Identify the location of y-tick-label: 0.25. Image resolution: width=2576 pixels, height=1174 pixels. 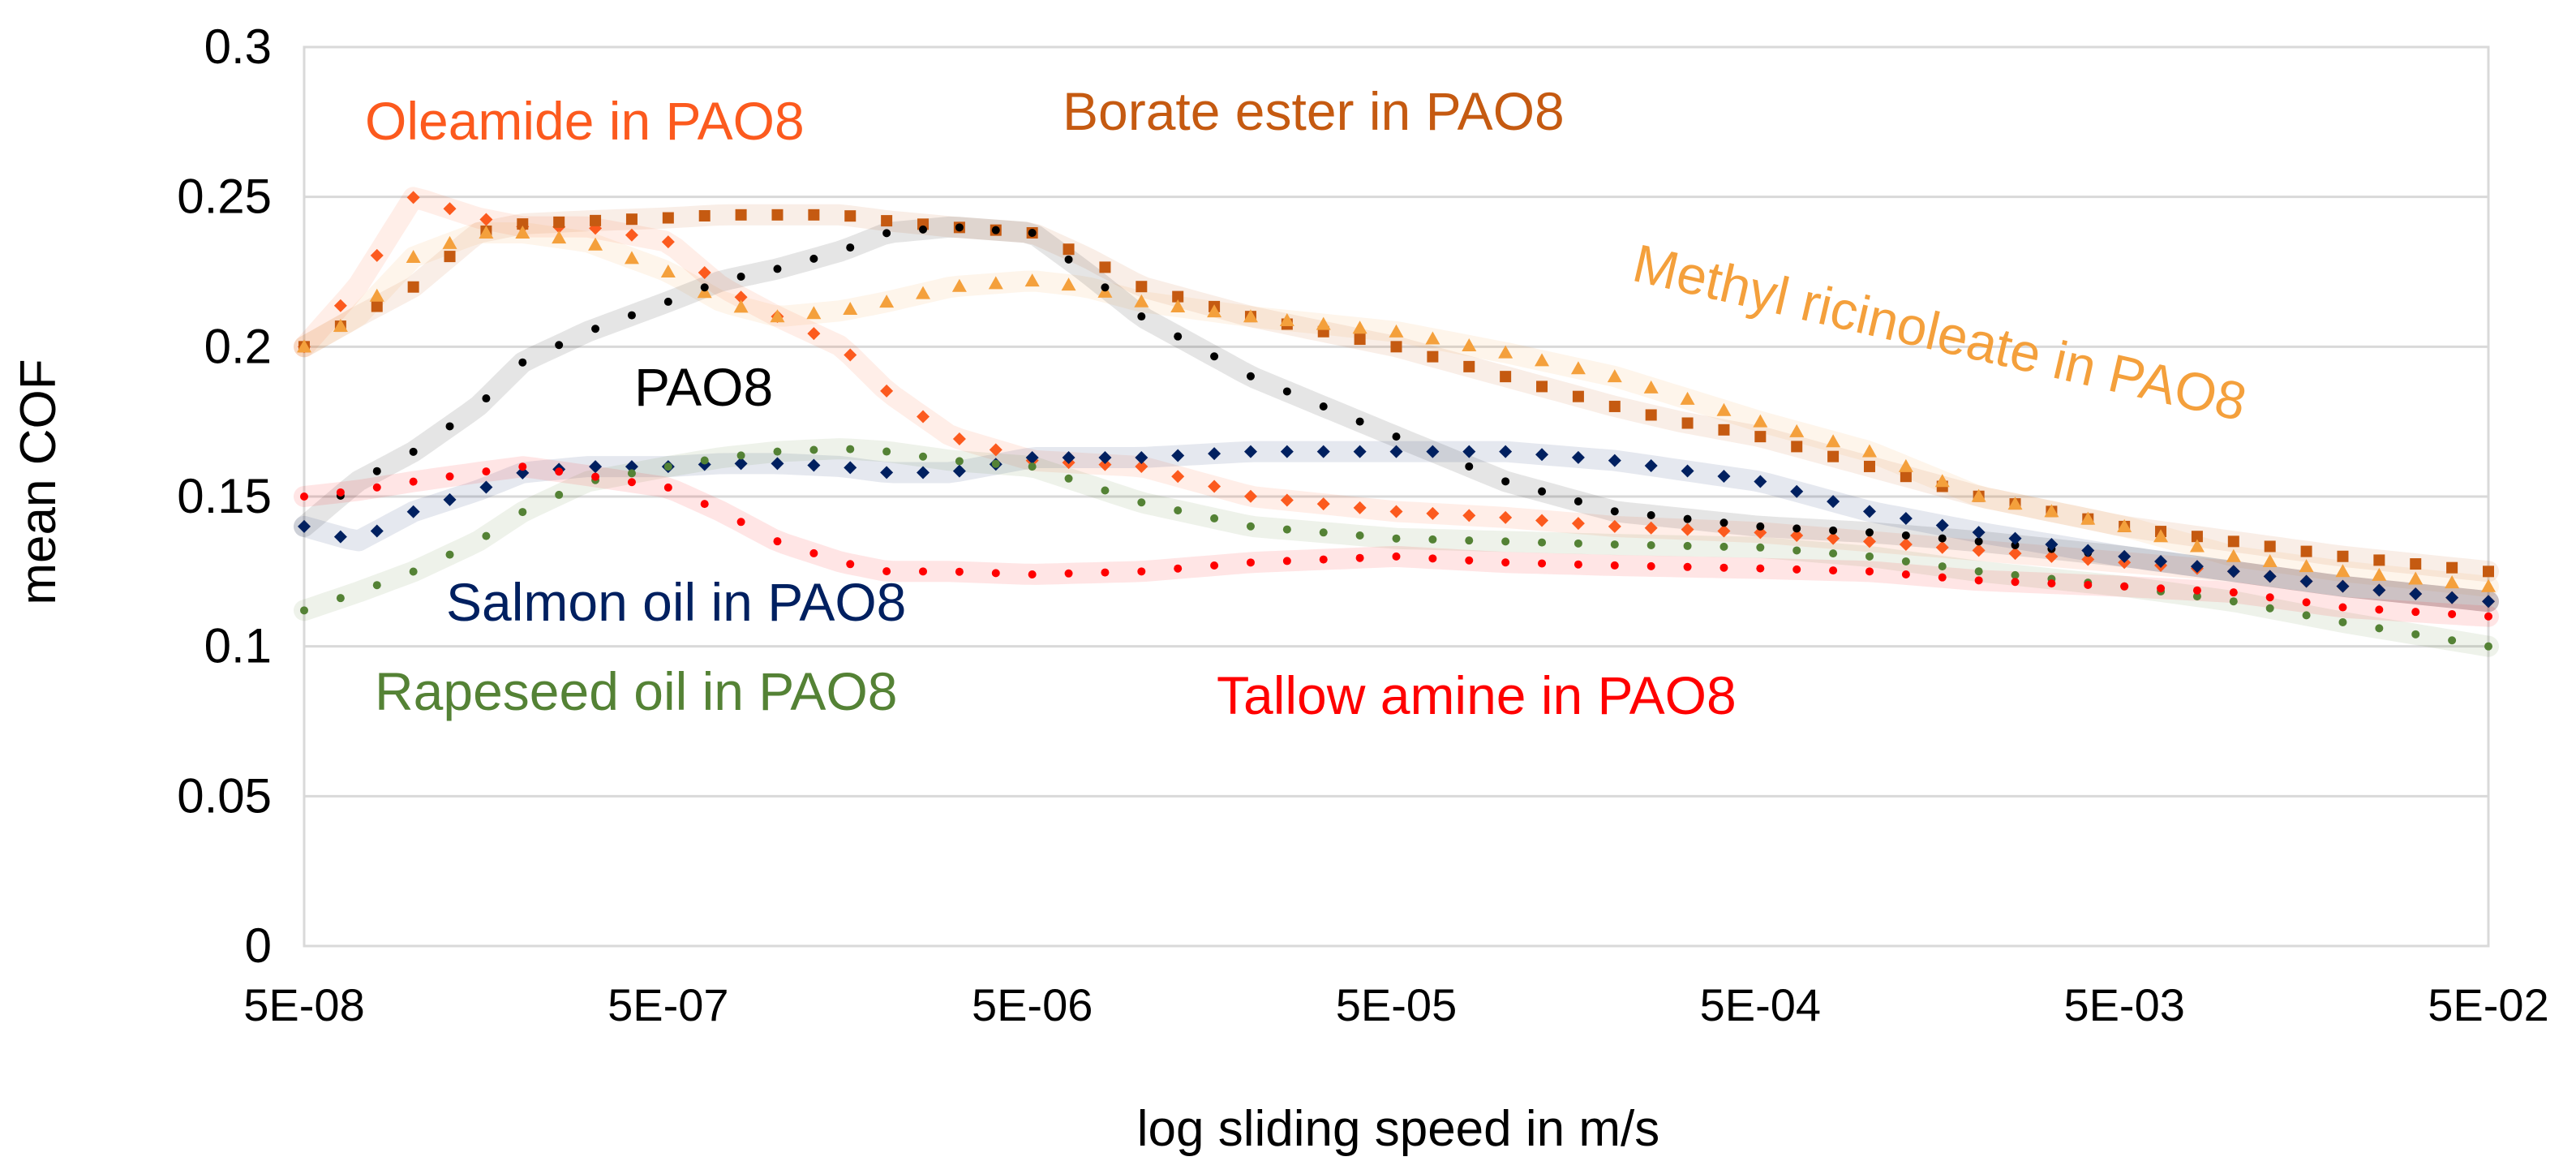
(224, 197).